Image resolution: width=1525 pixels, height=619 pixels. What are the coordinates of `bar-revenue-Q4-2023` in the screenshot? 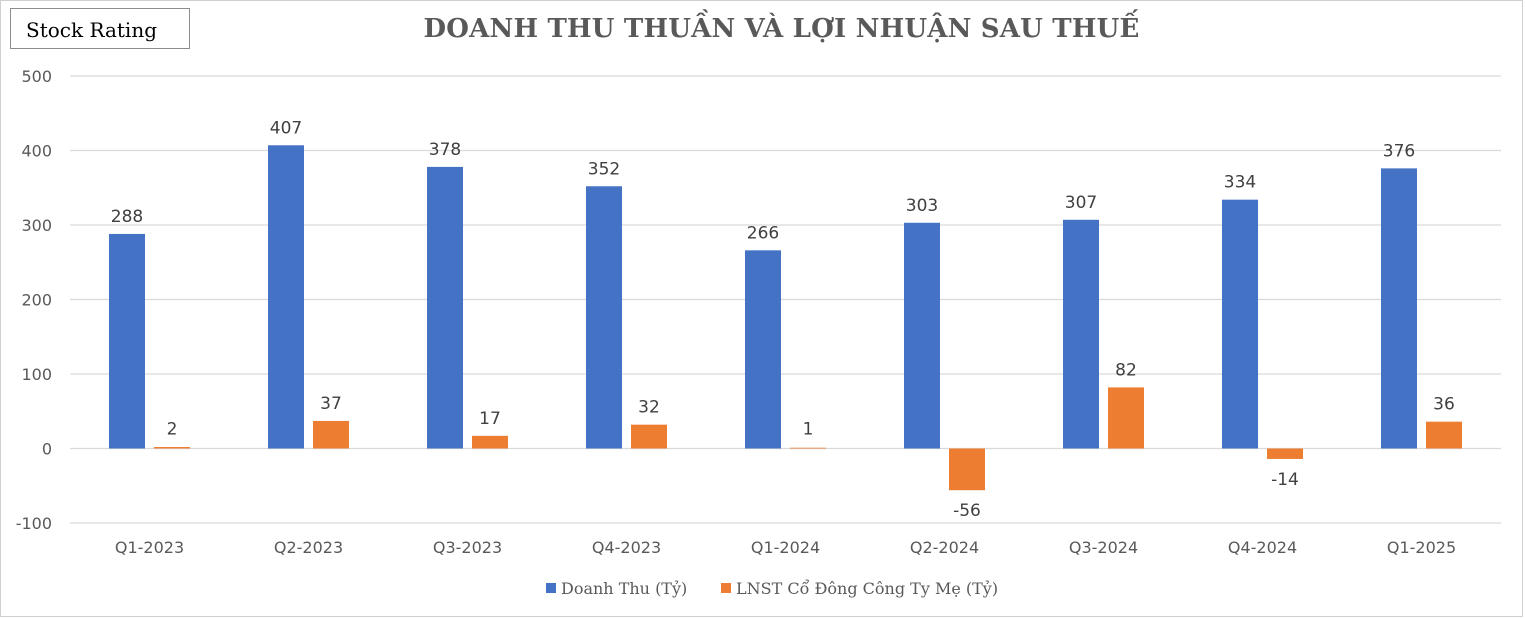 It's located at (604, 317).